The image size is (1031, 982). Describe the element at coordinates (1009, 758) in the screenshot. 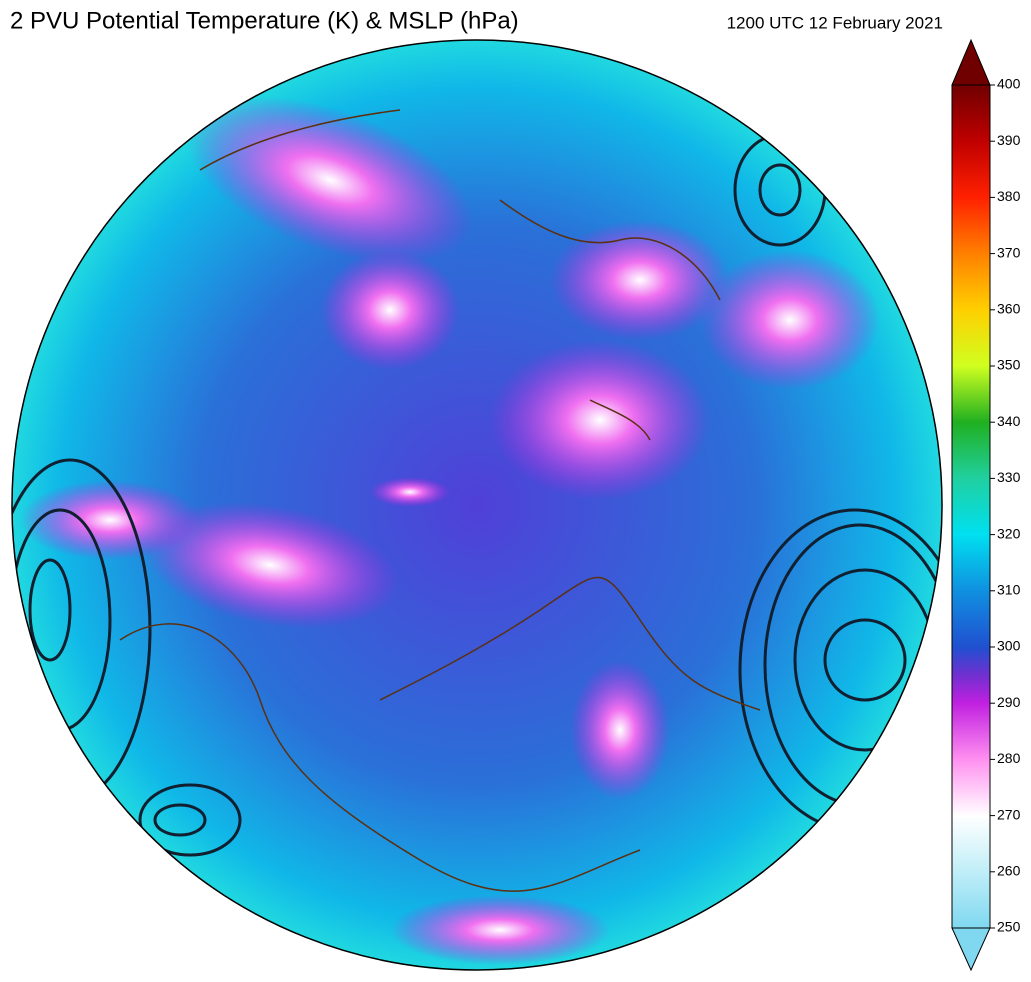

I see `colorbar-tick-label: 280` at that location.